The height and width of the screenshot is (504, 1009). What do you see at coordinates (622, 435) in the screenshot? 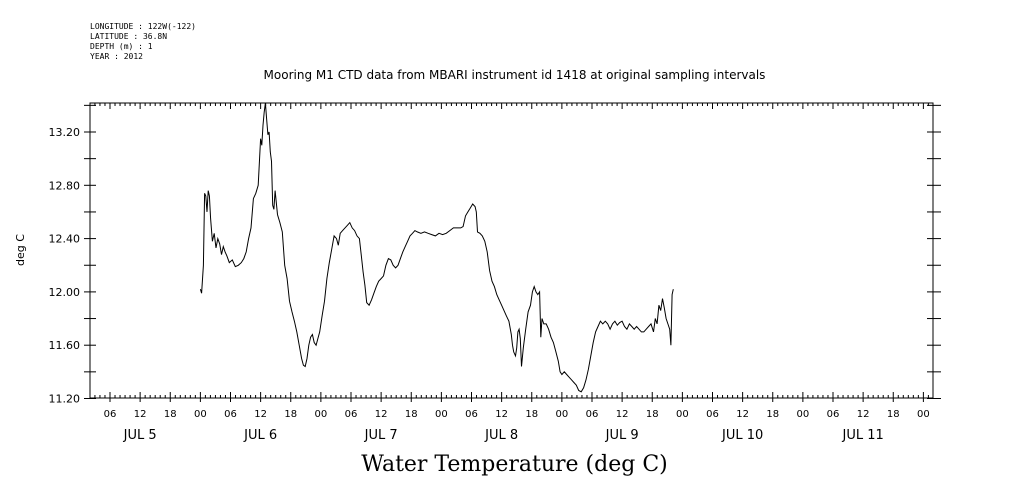
I see `x-day-label: JUL 9` at bounding box center [622, 435].